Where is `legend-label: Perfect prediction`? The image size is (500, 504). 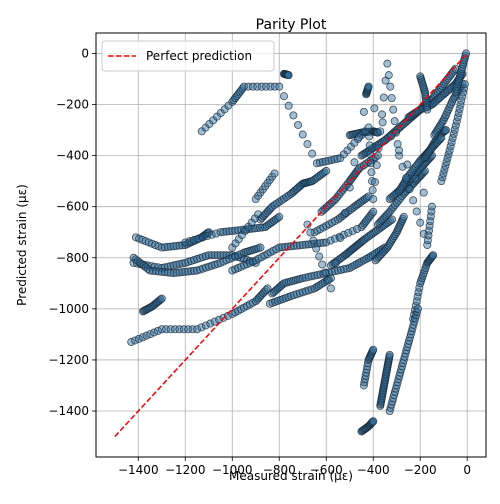
legend-label: Perfect prediction is located at coordinates (199, 56).